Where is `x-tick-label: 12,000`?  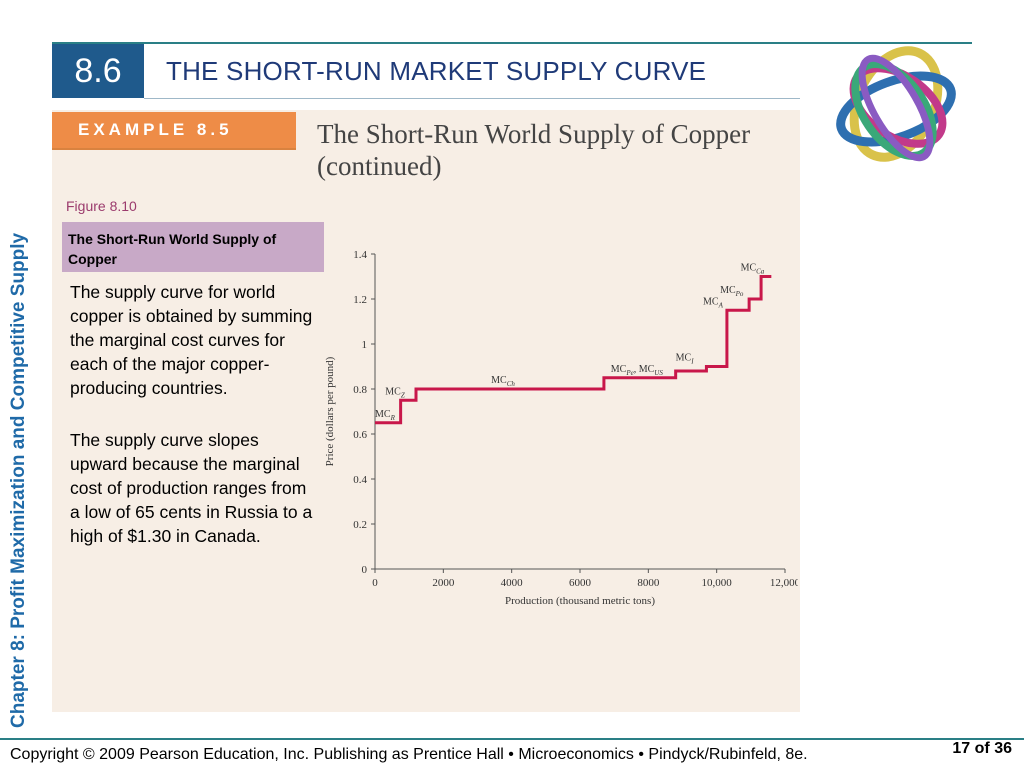
x-tick-label: 12,000 is located at coordinates (784, 583).